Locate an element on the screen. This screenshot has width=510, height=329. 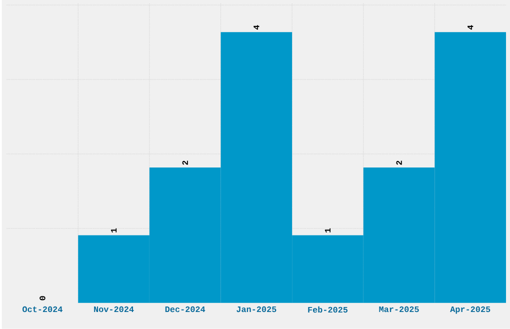
x-tick-label: Oct-2024 is located at coordinates (42, 309).